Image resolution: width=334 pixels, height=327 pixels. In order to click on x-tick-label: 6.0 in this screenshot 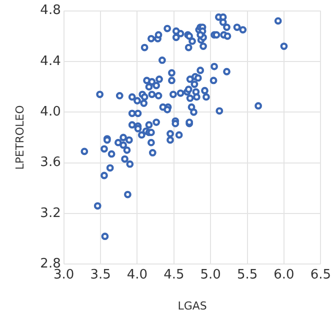, I will do `click(284, 274)`.